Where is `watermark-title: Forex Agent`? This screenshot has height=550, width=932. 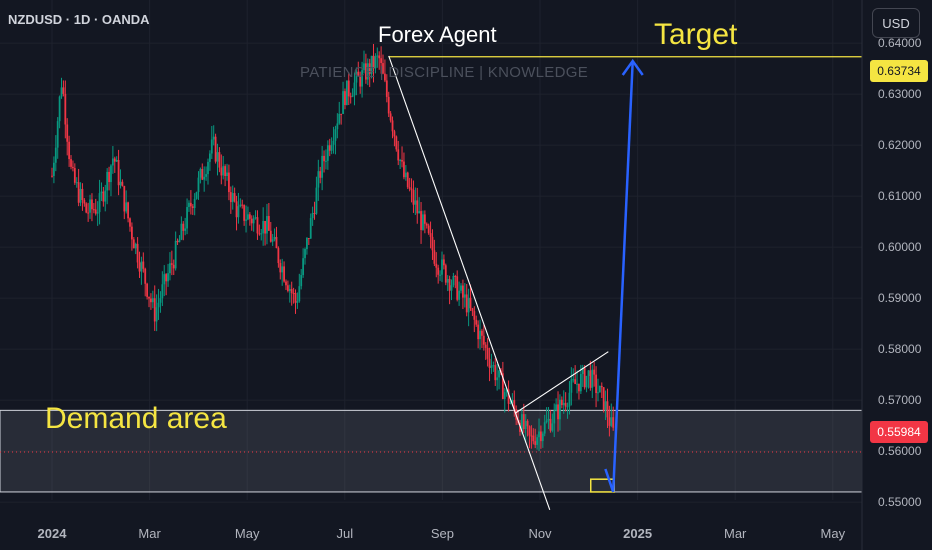
watermark-title: Forex Agent is located at coordinates (437, 34).